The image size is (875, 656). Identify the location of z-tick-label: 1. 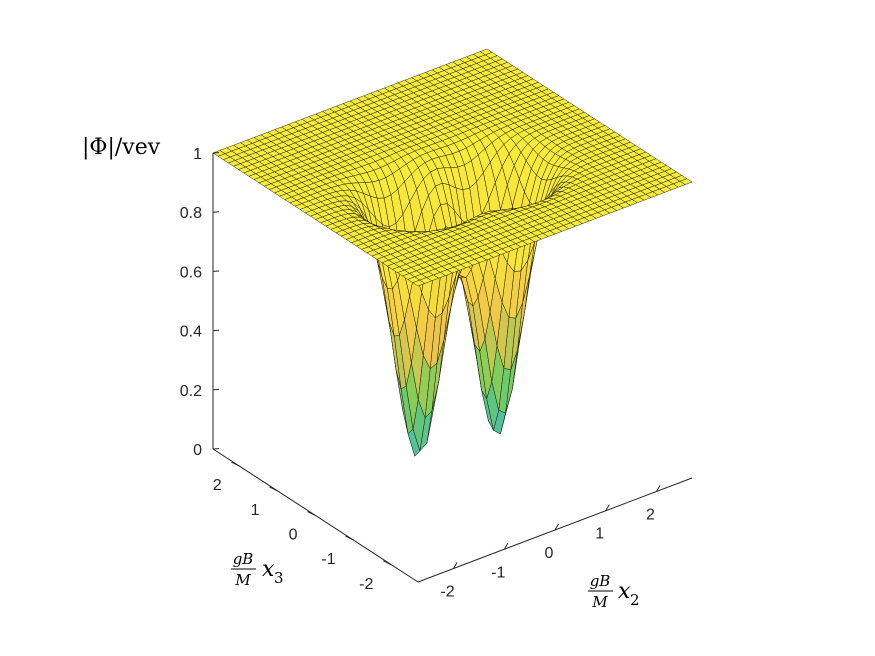
(197, 154).